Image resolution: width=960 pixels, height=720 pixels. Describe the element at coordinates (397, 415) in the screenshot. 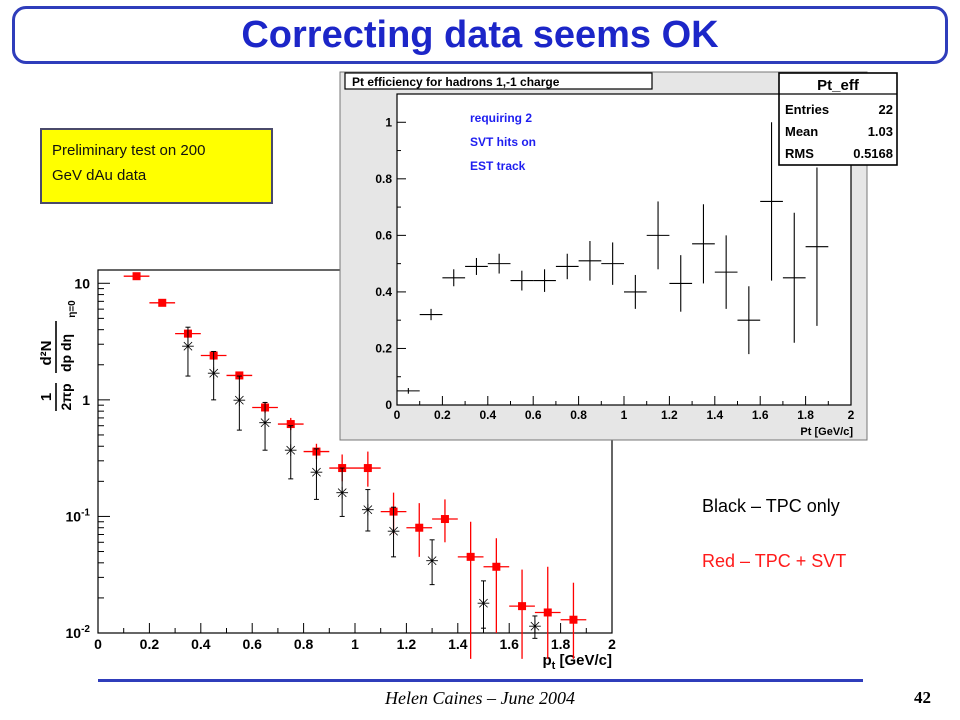

I see `efficiency-x-tick-label: 0` at that location.